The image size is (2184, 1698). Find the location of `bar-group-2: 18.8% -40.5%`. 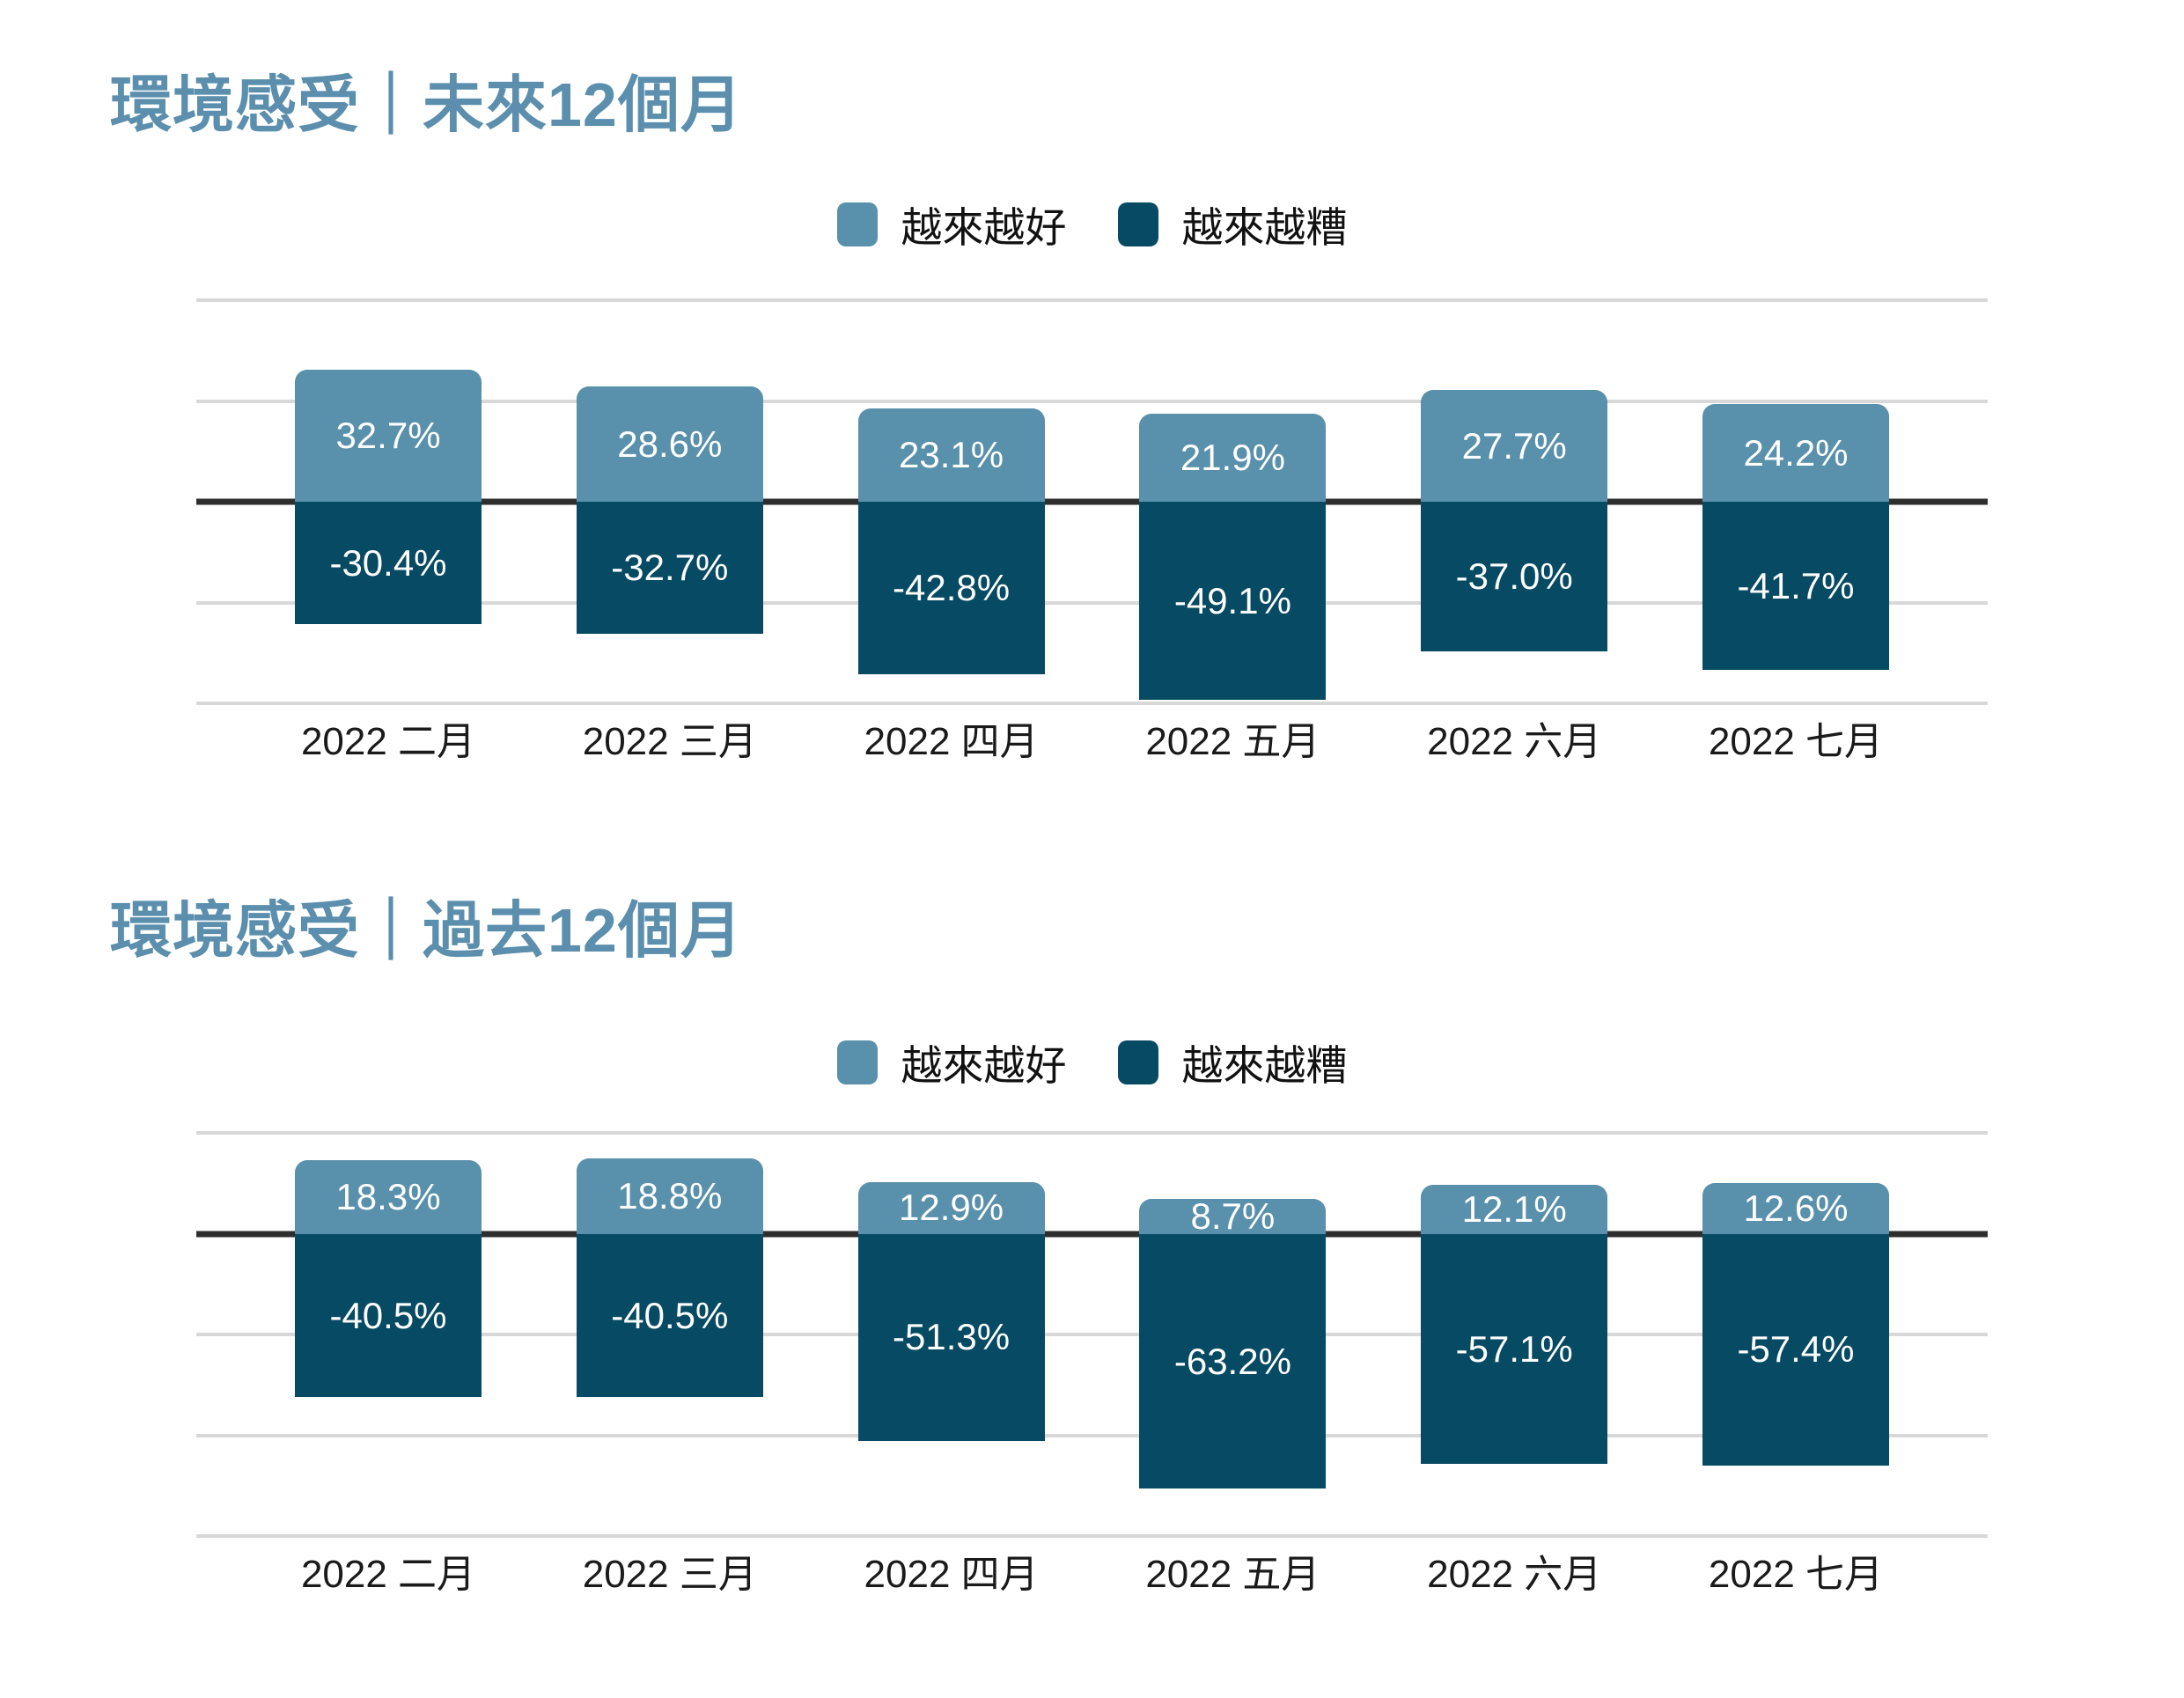

bar-group-2: 18.8% -40.5% is located at coordinates (669, 1335).